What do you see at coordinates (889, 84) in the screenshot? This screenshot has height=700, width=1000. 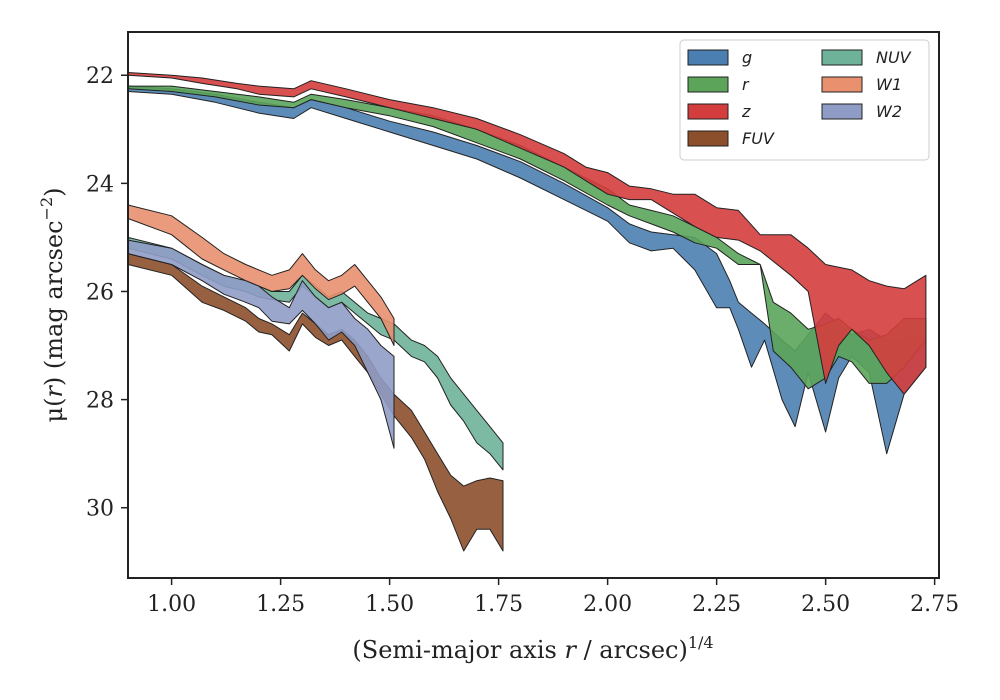 I see `legend-label-W1: W1` at bounding box center [889, 84].